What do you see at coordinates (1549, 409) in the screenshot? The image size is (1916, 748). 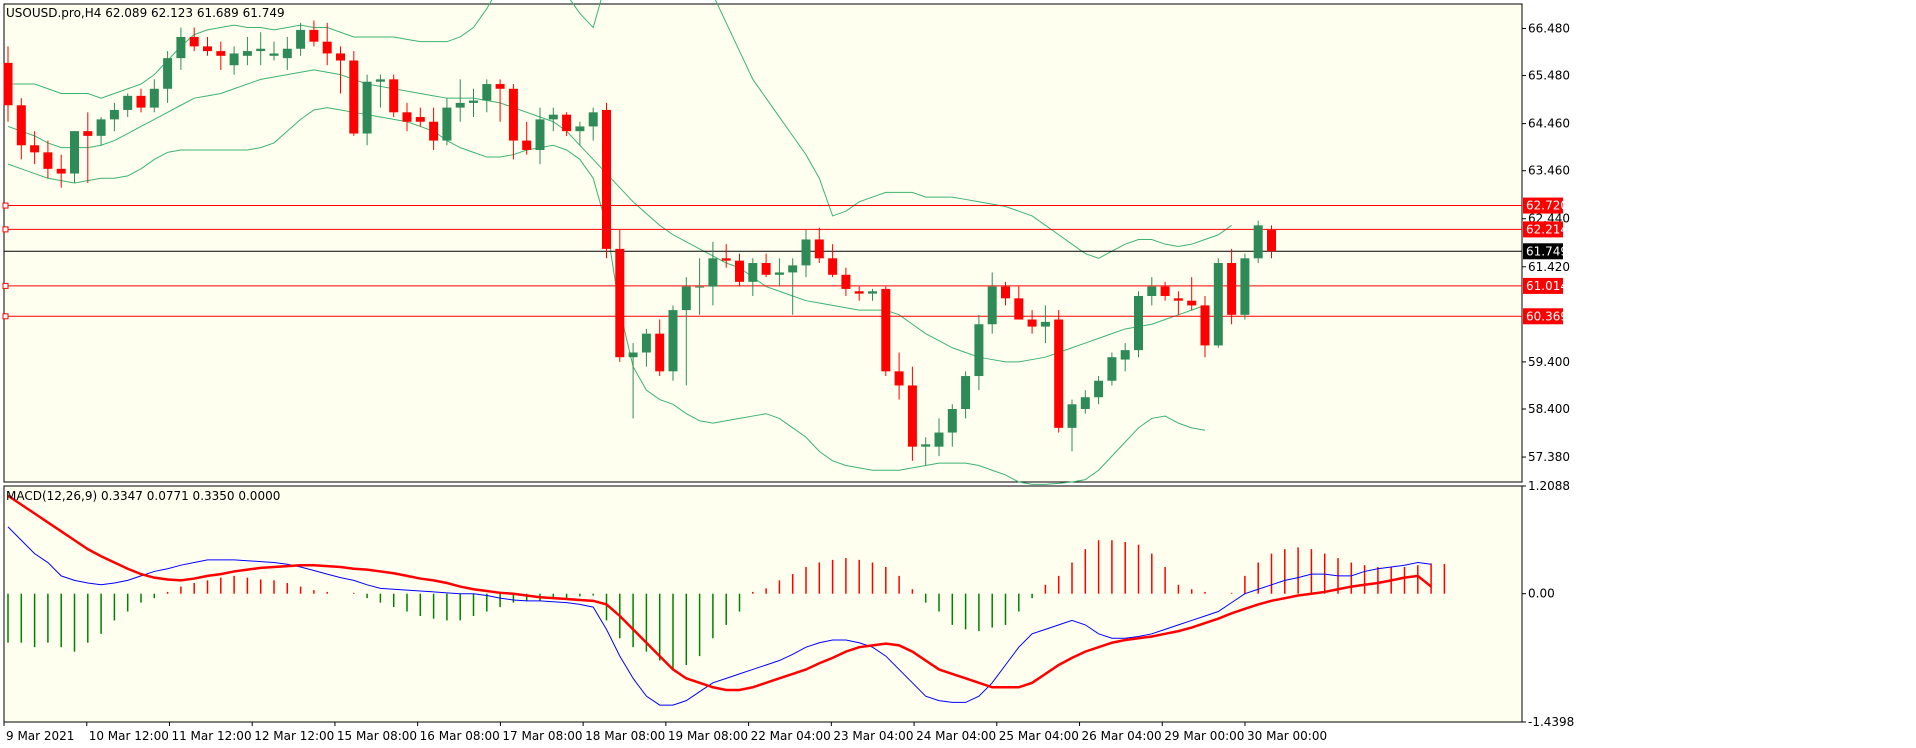 I see `price-axis-label: 58.400` at bounding box center [1549, 409].